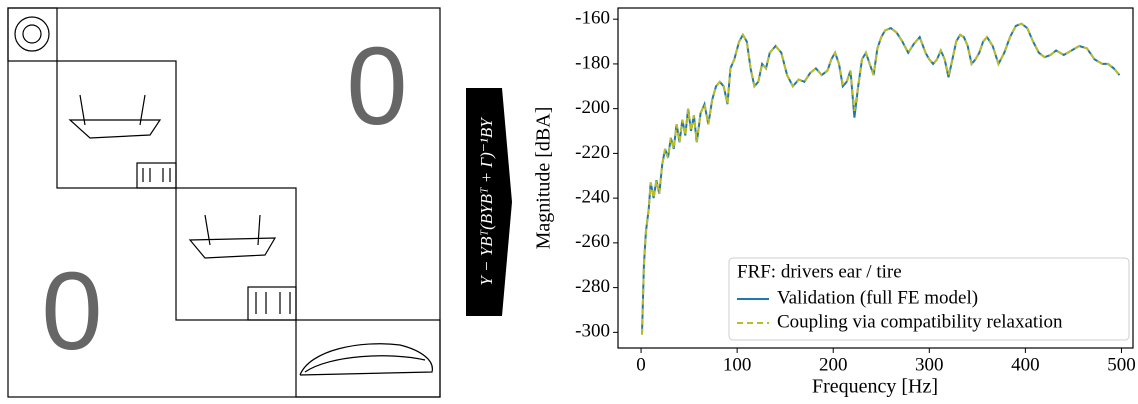 This screenshot has height=404, width=1138. I want to click on front-suspension-block, so click(116, 124).